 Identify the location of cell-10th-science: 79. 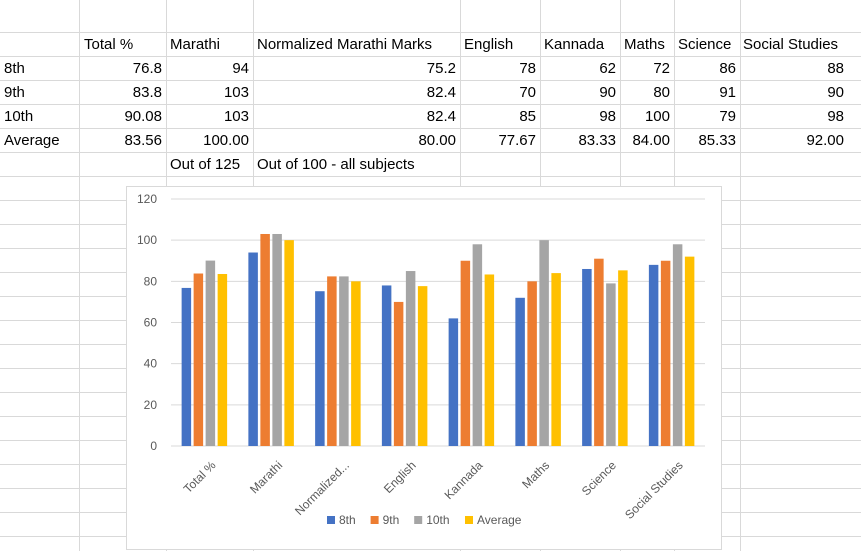
(727, 116).